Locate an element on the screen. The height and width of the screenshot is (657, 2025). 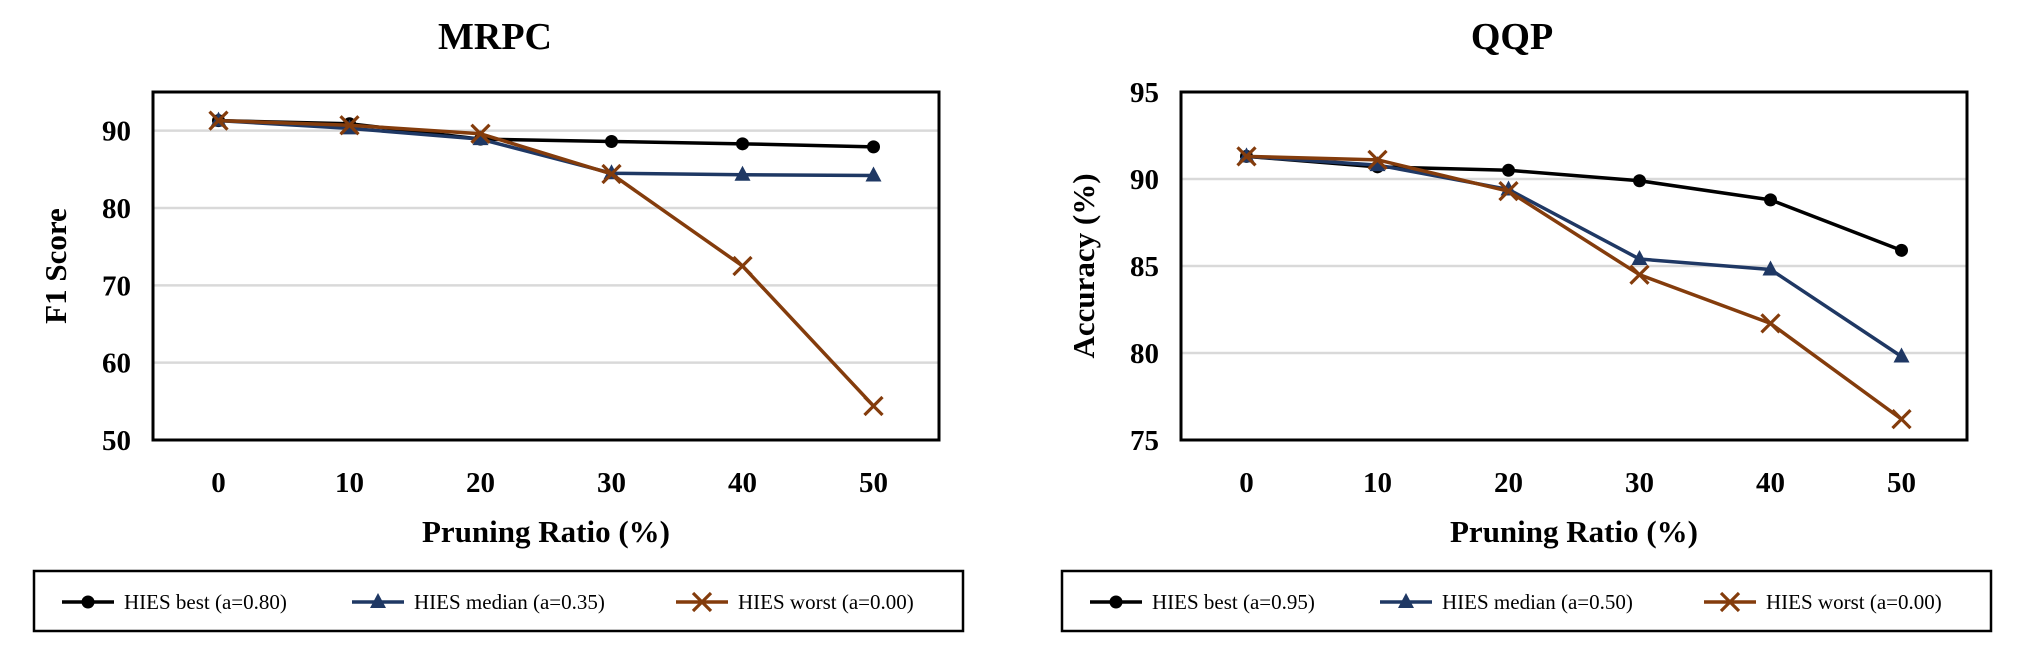
legend-entry-hies-median-a-0-35: HIES median (a=0.35) is located at coordinates (478, 602).